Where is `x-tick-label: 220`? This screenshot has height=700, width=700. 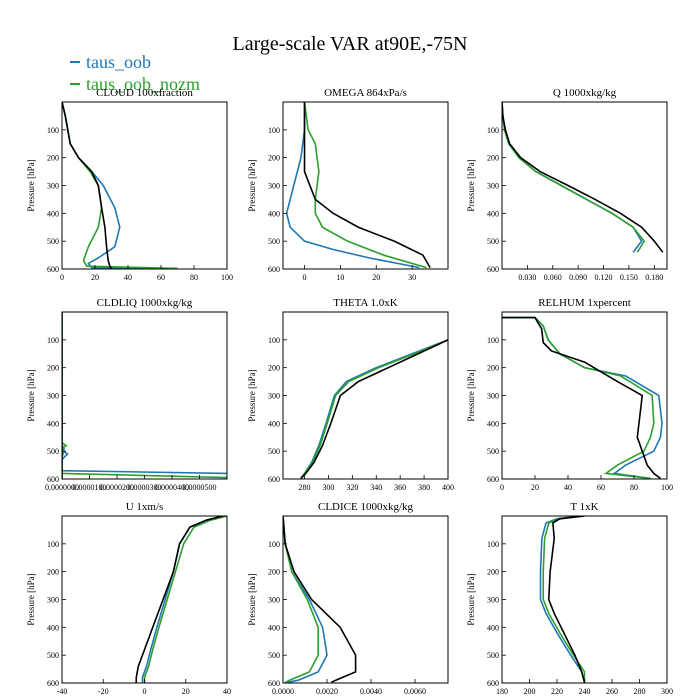
x-tick-label: 220 is located at coordinates (557, 691).